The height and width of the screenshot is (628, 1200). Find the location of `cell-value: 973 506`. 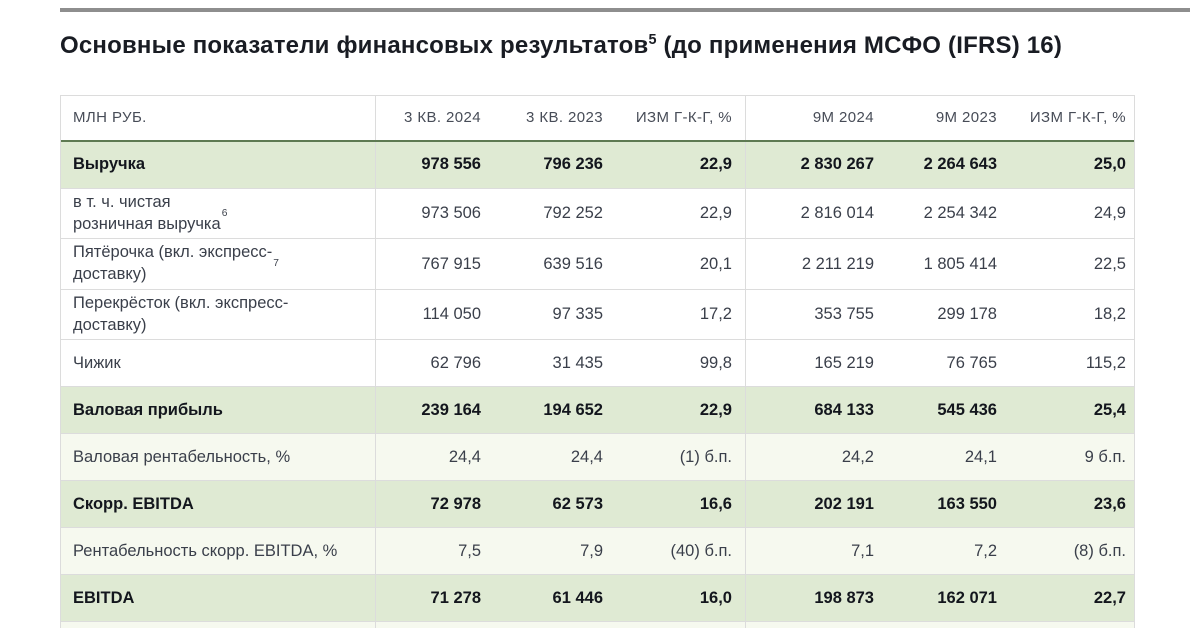

cell-value: 973 506 is located at coordinates (451, 213).